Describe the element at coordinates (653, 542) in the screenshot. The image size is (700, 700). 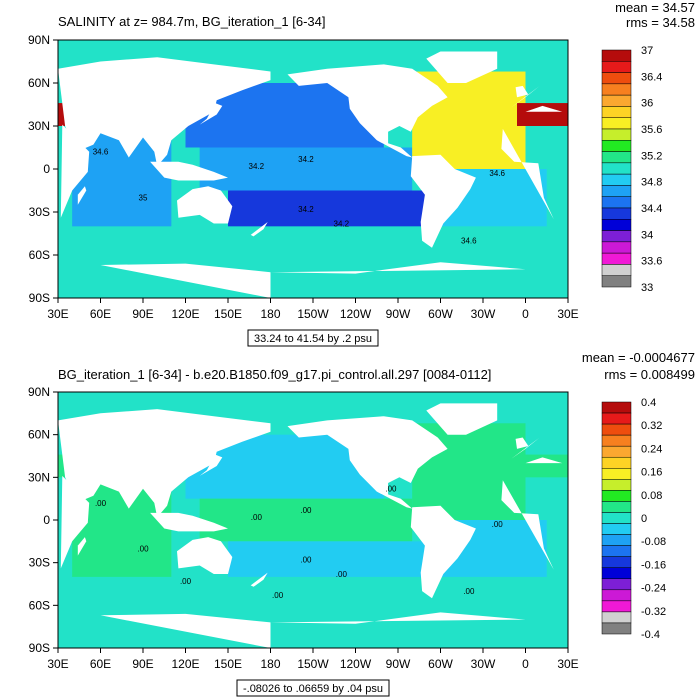
I see `colorbar-label: -0.08` at that location.